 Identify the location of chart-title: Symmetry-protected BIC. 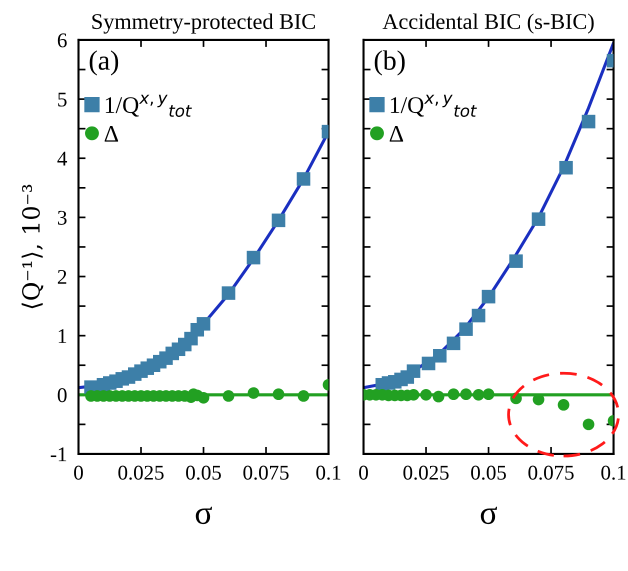
(203, 23).